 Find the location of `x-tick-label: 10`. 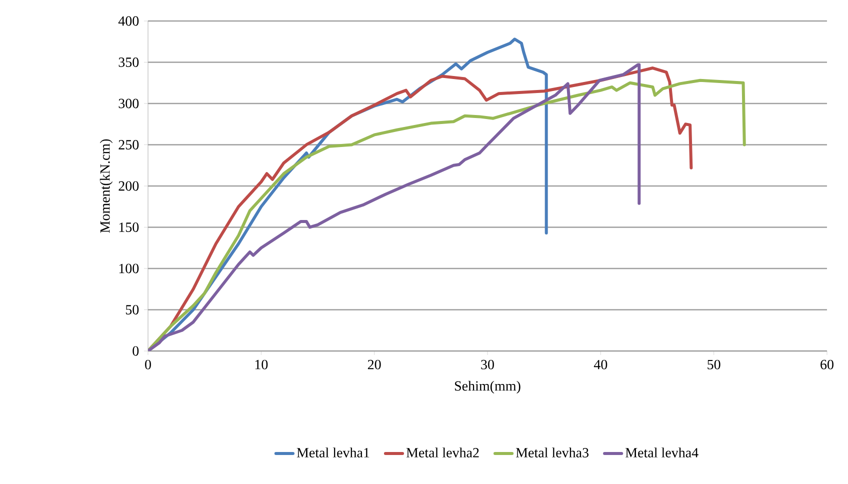

x-tick-label: 10 is located at coordinates (261, 365).